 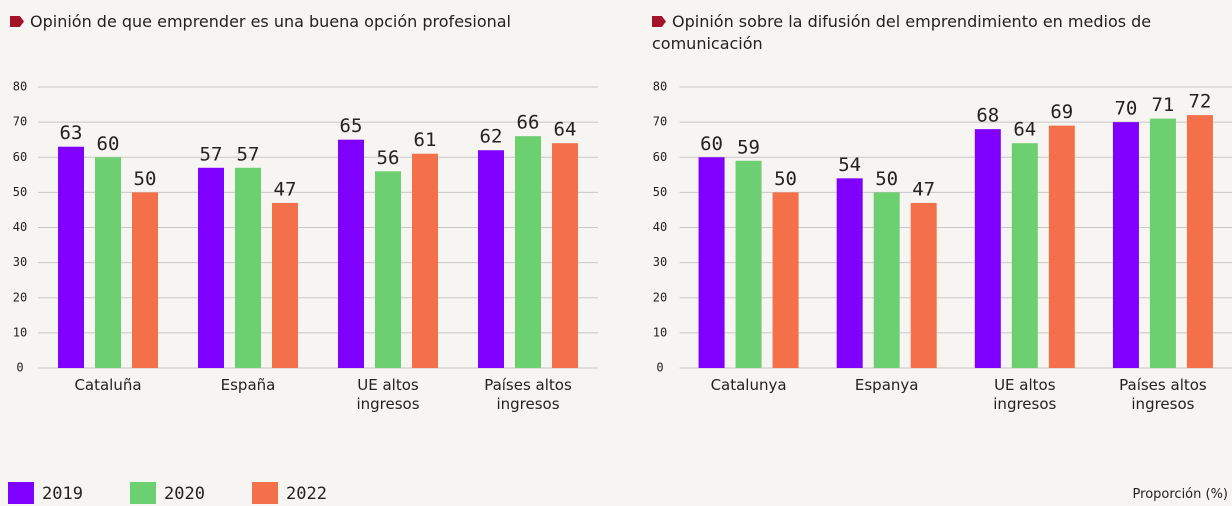 What do you see at coordinates (748, 147) in the screenshot?
I see `value-label: 59` at bounding box center [748, 147].